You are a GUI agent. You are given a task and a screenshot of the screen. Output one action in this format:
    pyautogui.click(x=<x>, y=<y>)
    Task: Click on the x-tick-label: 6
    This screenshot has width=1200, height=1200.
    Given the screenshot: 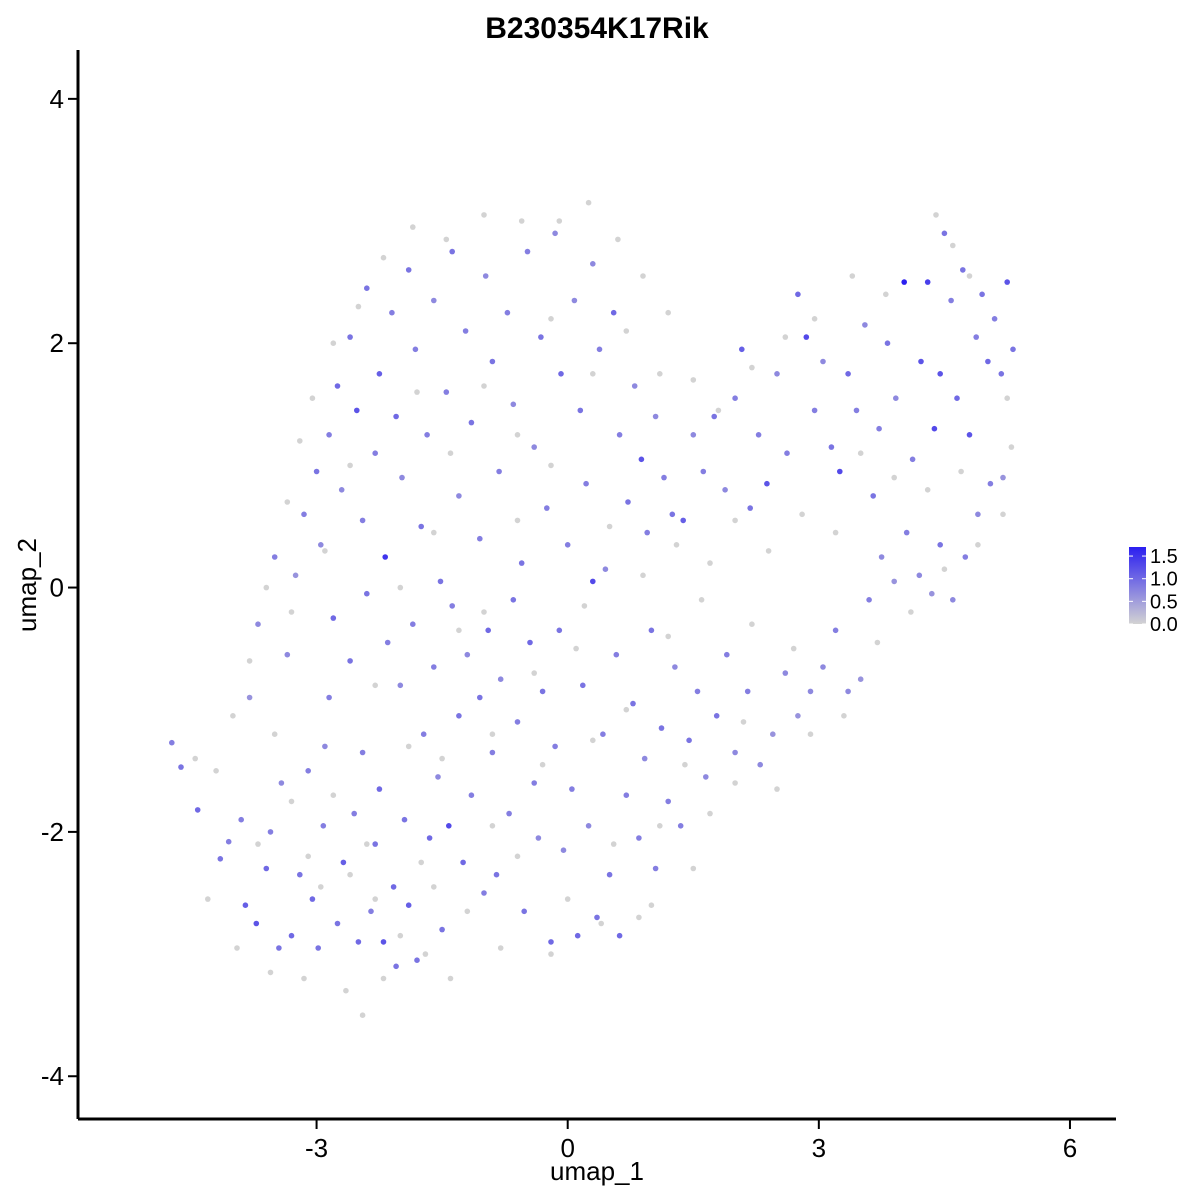 What is the action you would take?
    pyautogui.click(x=1070, y=1148)
    